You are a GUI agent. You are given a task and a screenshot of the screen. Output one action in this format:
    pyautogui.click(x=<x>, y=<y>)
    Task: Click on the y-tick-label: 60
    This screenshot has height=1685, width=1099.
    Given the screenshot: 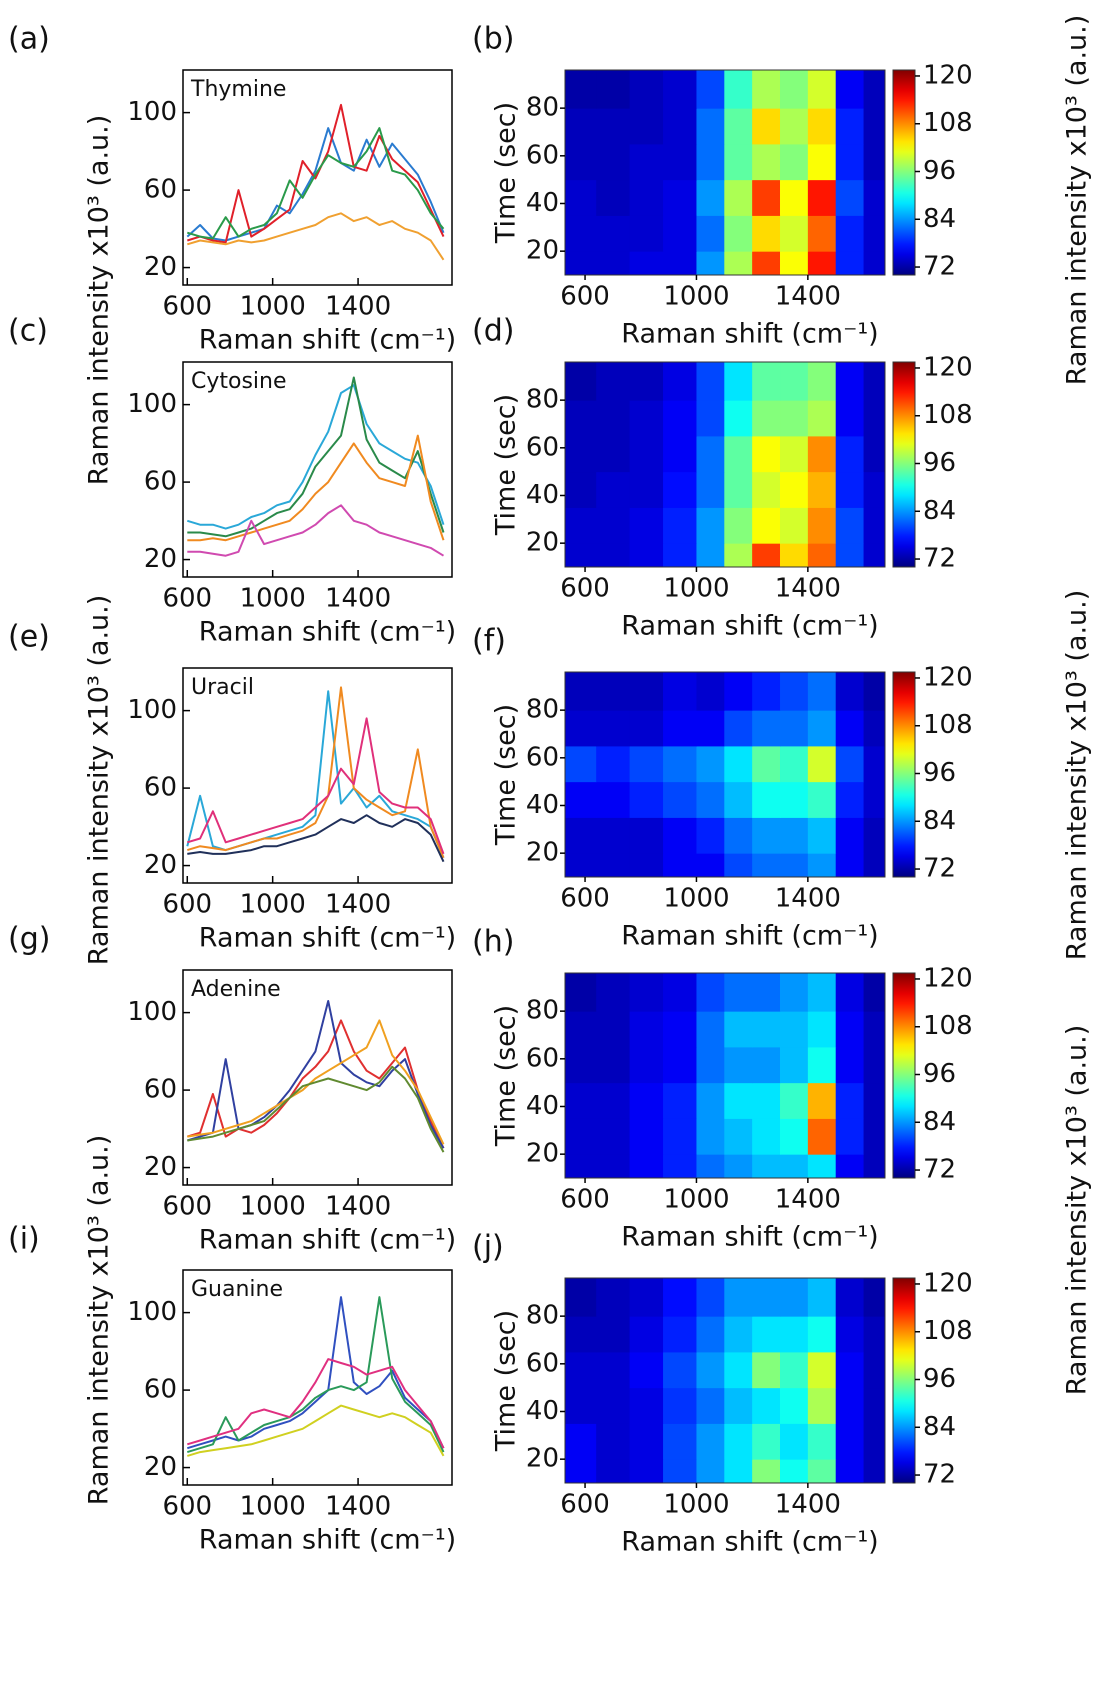 What is the action you would take?
    pyautogui.click(x=160, y=482)
    